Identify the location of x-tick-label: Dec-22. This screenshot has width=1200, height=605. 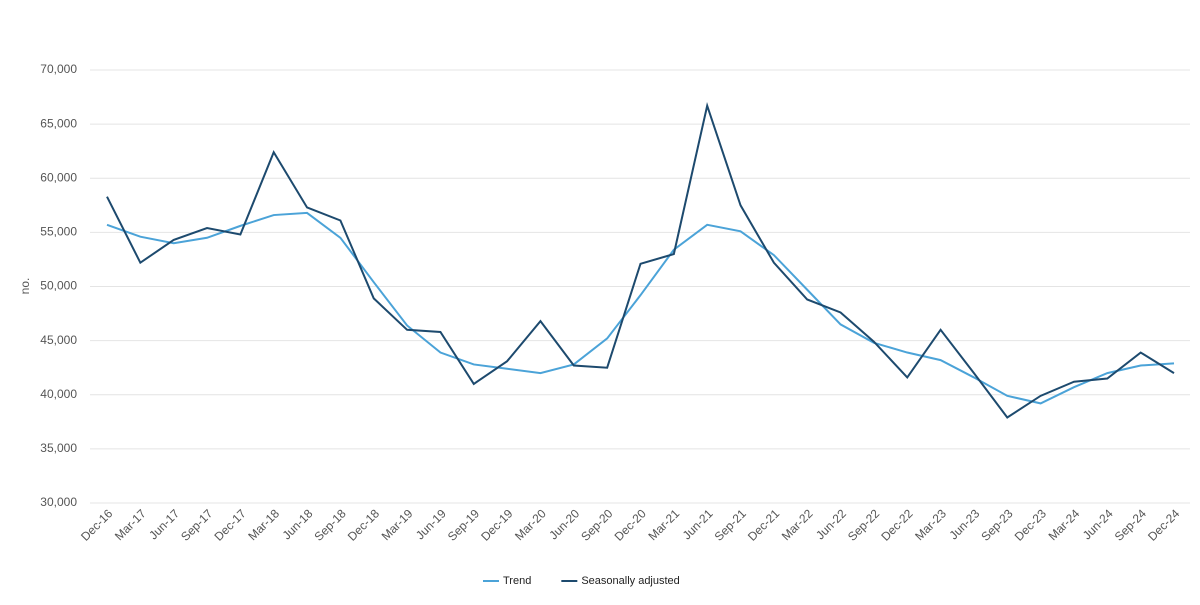
(896, 524).